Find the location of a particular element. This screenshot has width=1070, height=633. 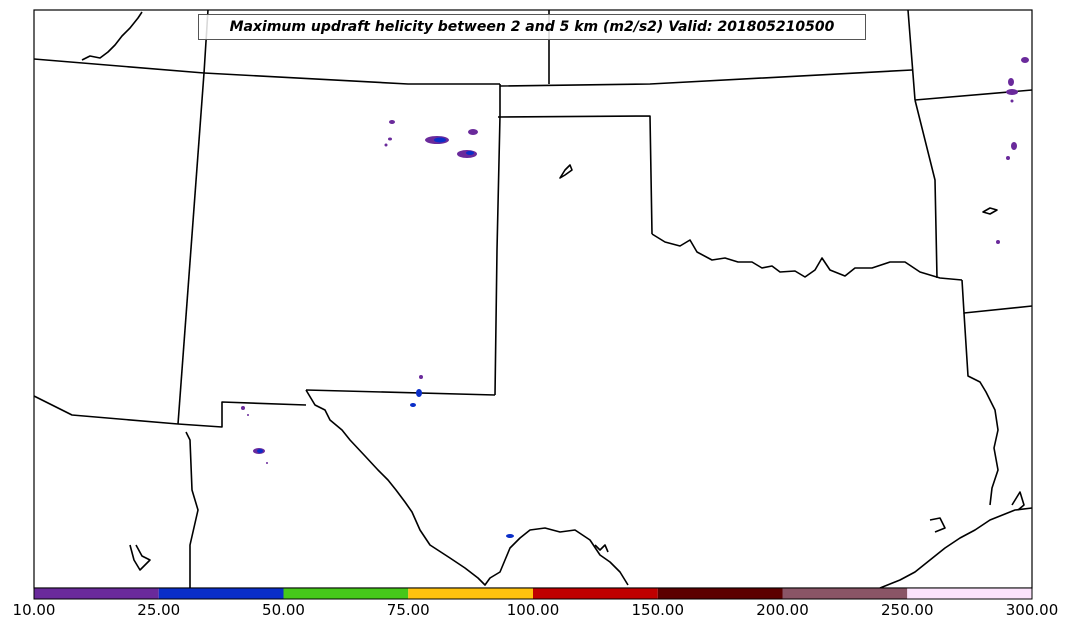

boundary-utah-north is located at coordinates (119, 66).